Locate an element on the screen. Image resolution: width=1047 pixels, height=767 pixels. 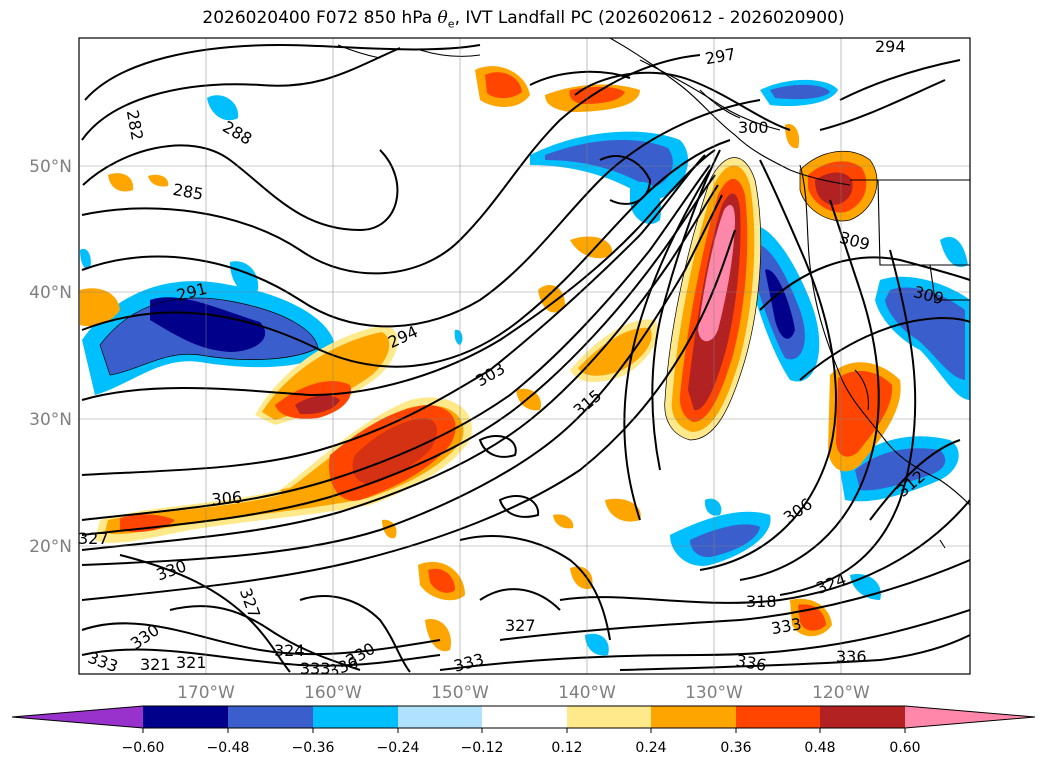
contour-label: 294 is located at coordinates (890, 46).